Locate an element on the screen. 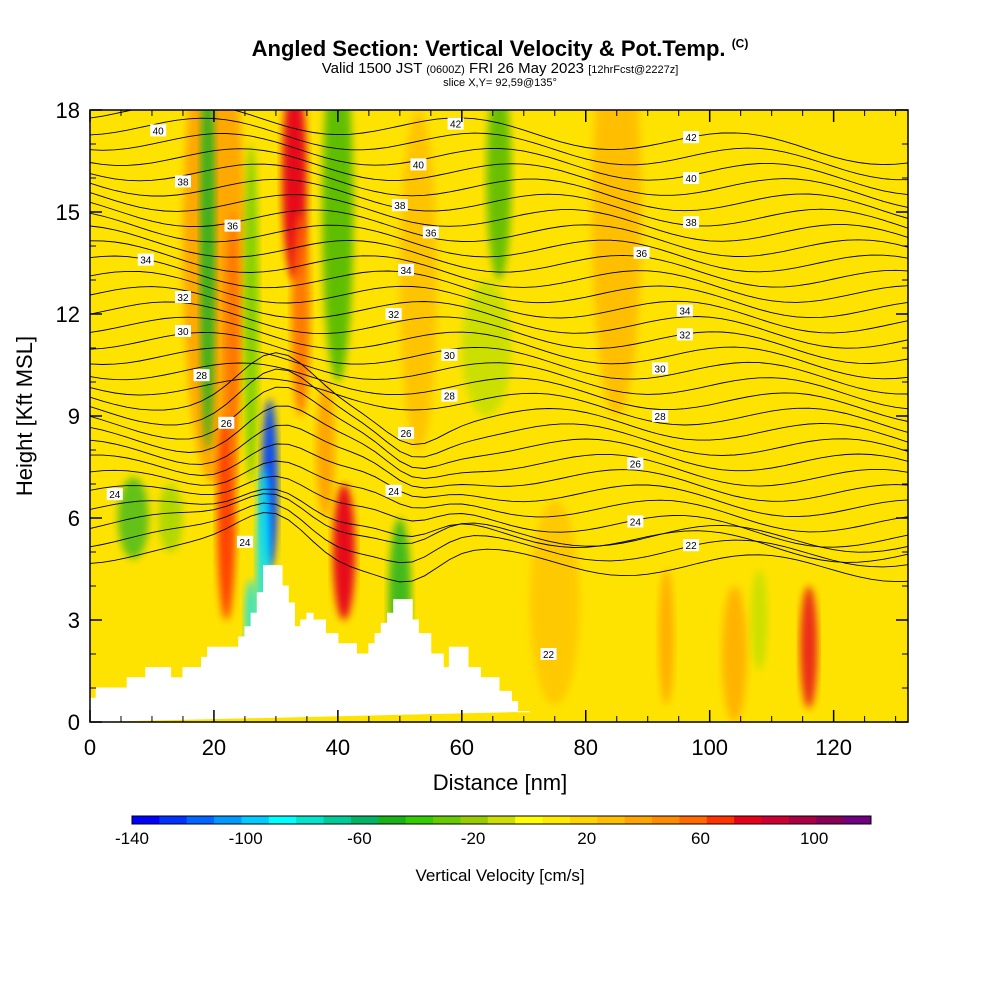  title-mark: (C) is located at coordinates (740, 43).